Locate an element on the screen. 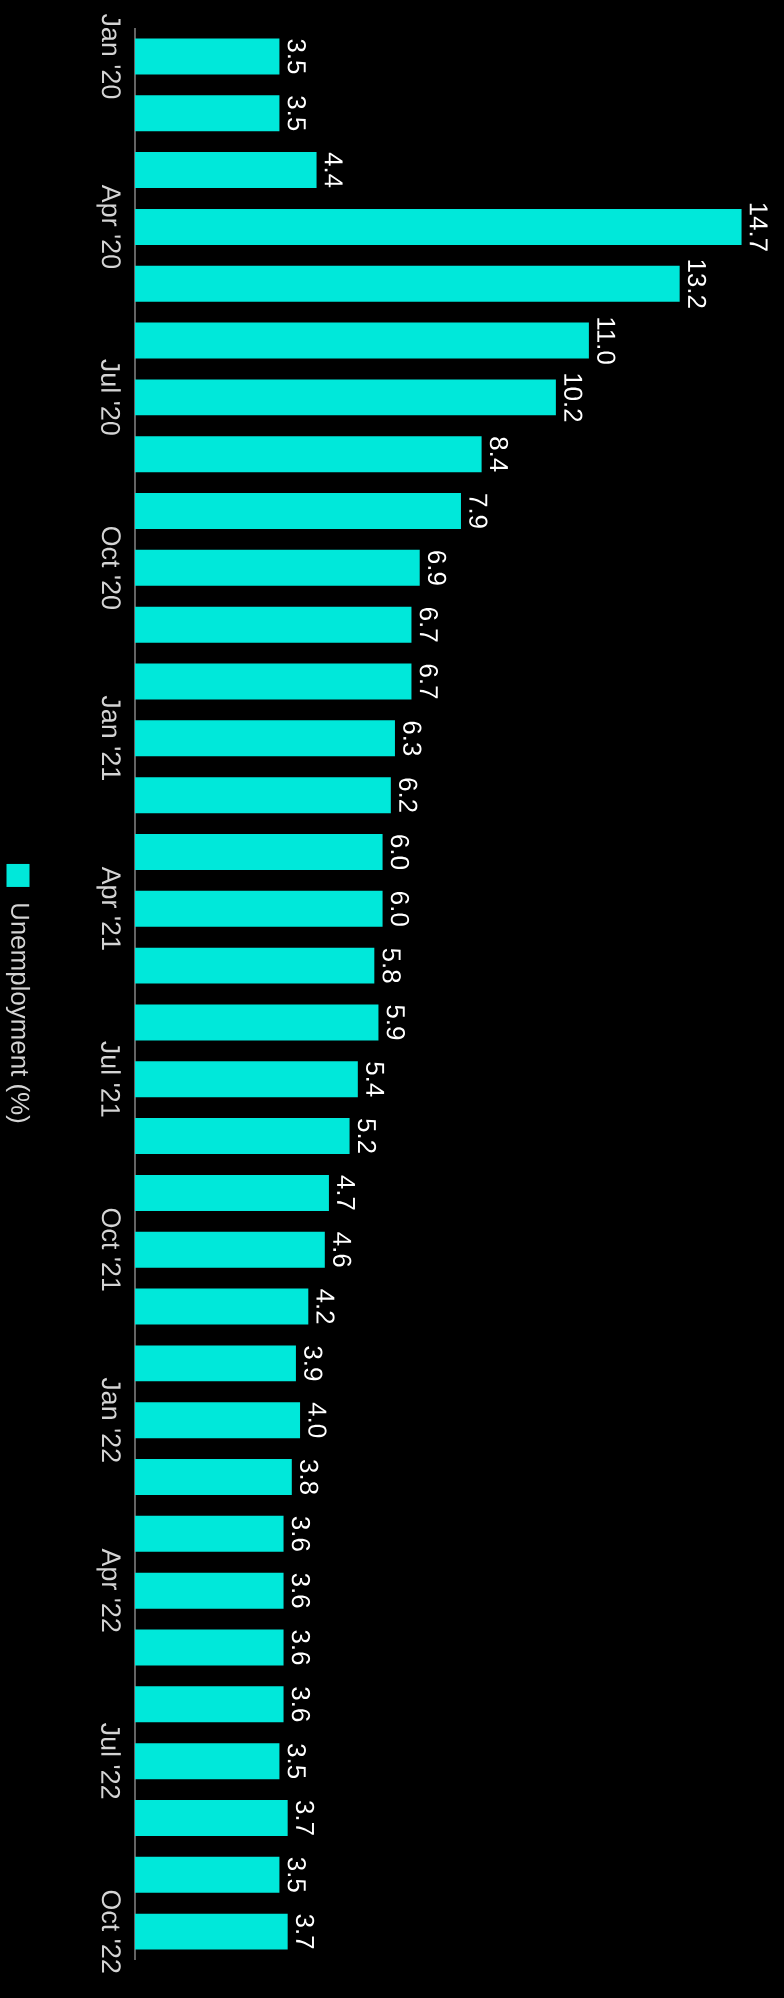 This screenshot has width=784, height=1998. data-label: 4.2 is located at coordinates (325, 1306).